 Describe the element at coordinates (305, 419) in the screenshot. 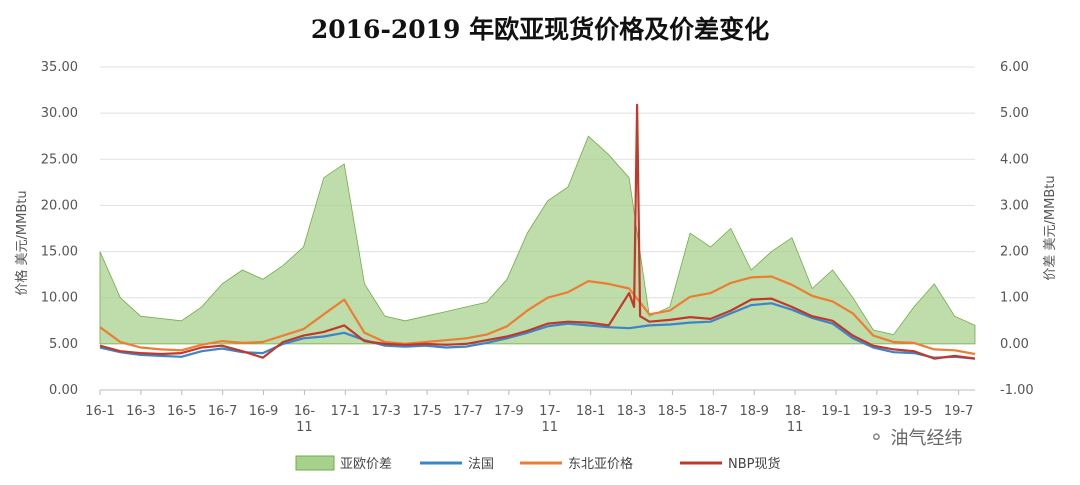

I see `x-tick-label: 16-11` at that location.